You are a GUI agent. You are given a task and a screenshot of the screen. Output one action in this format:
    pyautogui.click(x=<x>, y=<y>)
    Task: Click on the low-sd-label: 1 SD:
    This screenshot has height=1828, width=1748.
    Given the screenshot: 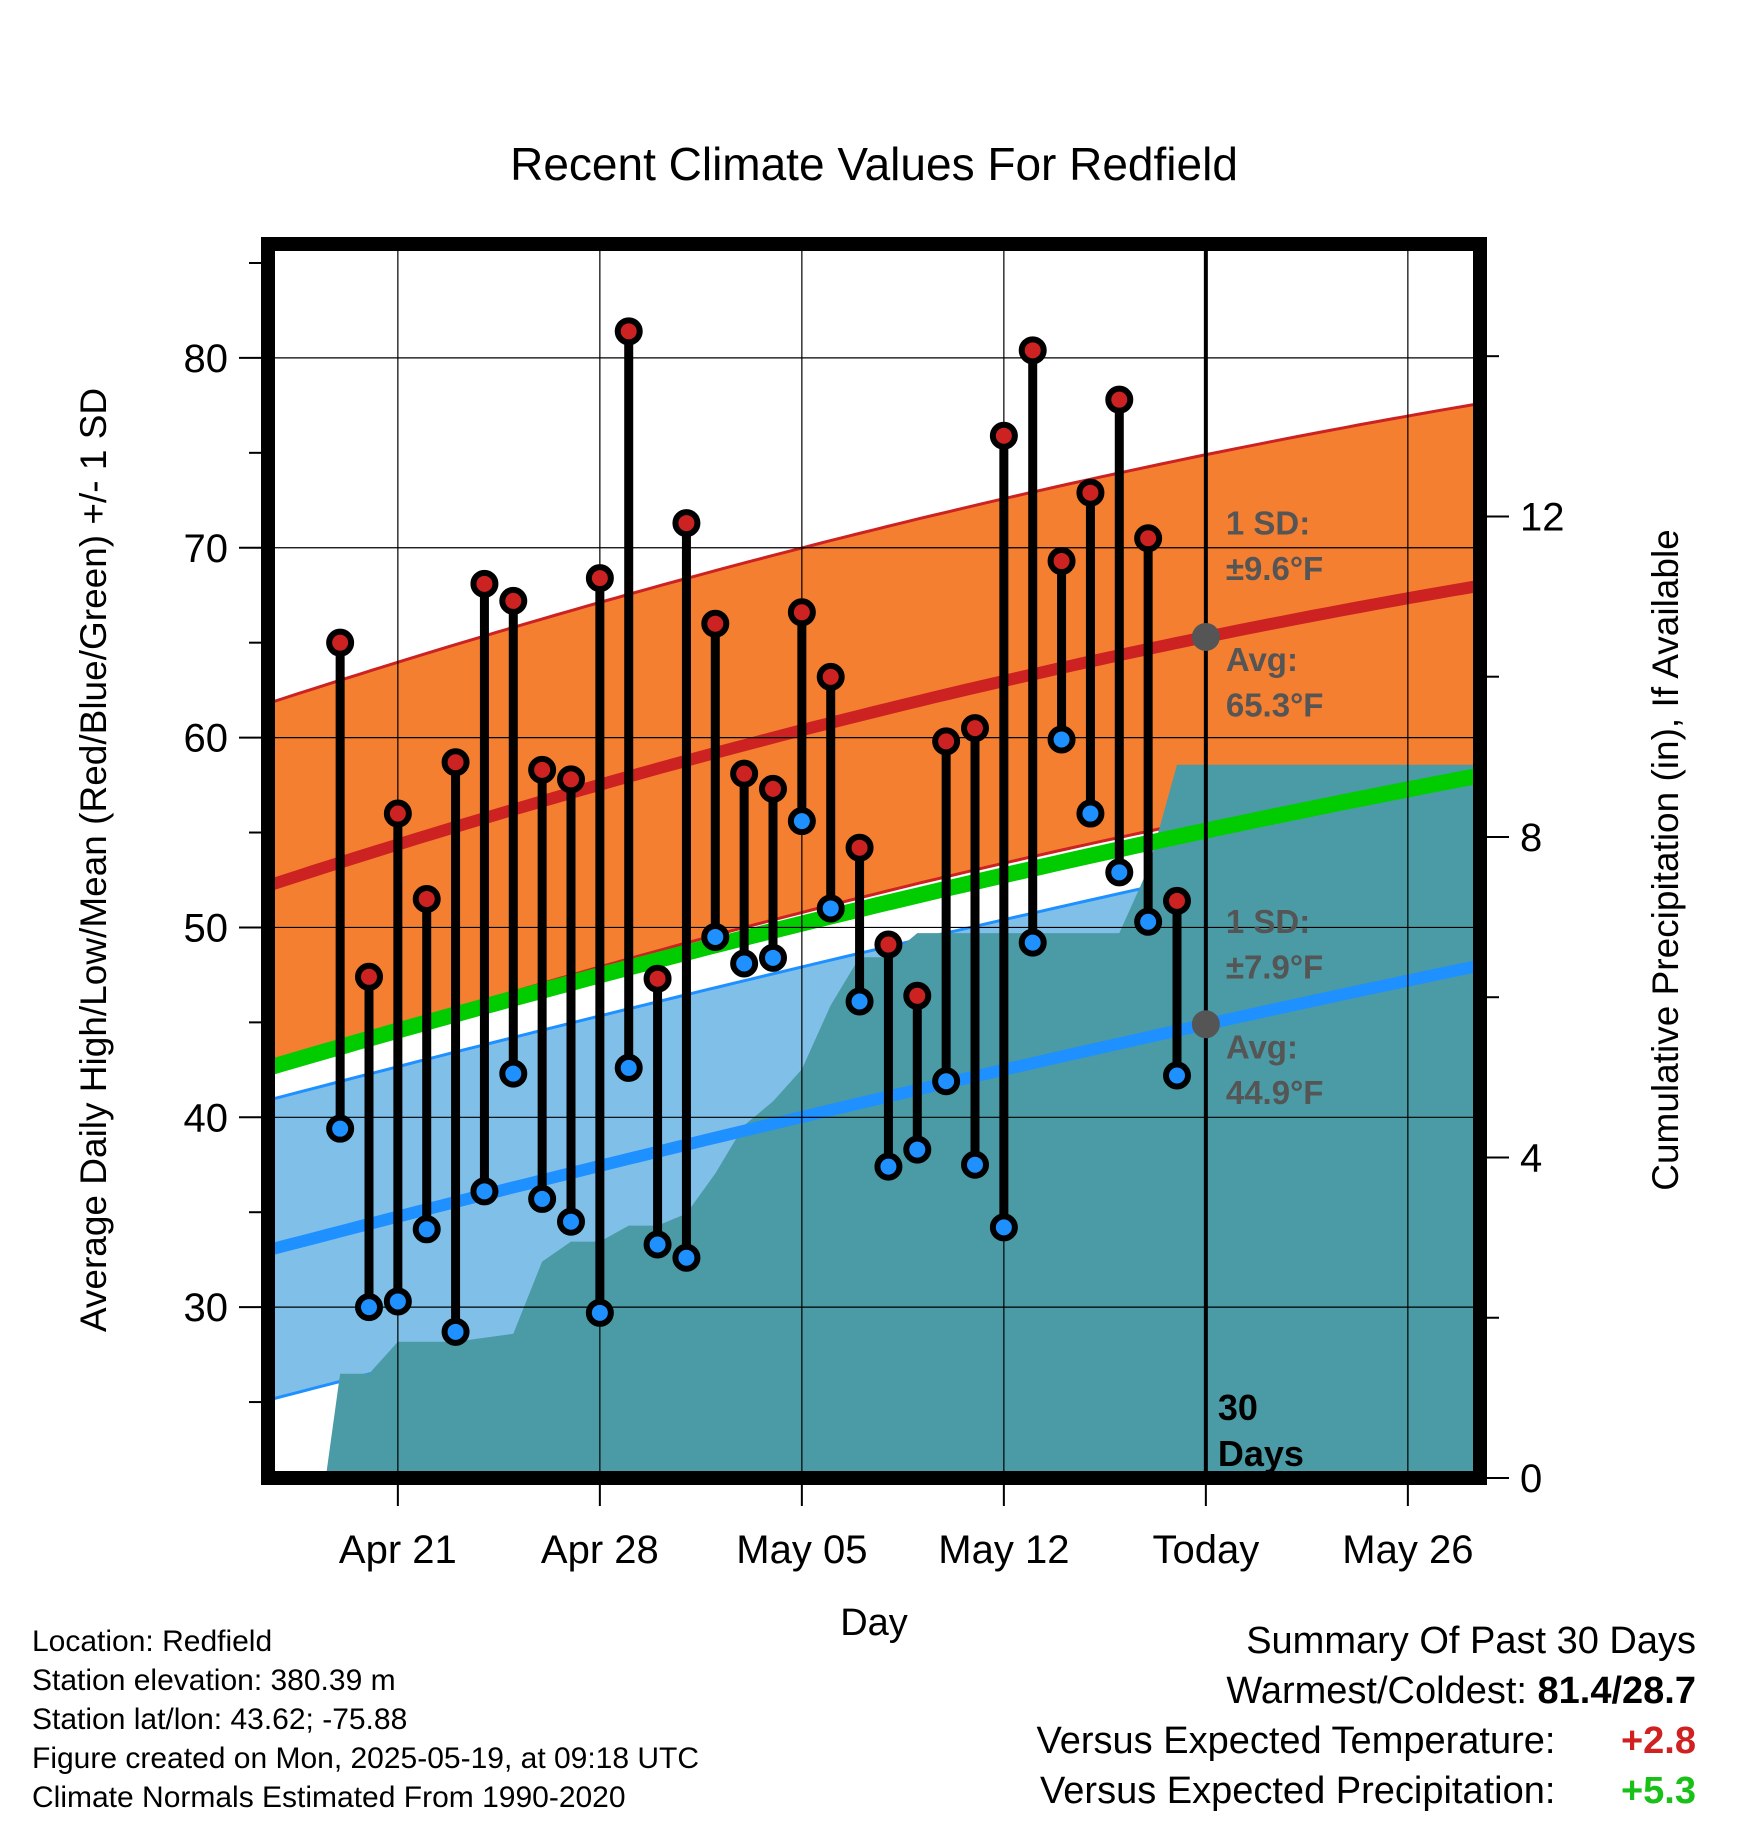 What is the action you would take?
    pyautogui.click(x=1268, y=921)
    